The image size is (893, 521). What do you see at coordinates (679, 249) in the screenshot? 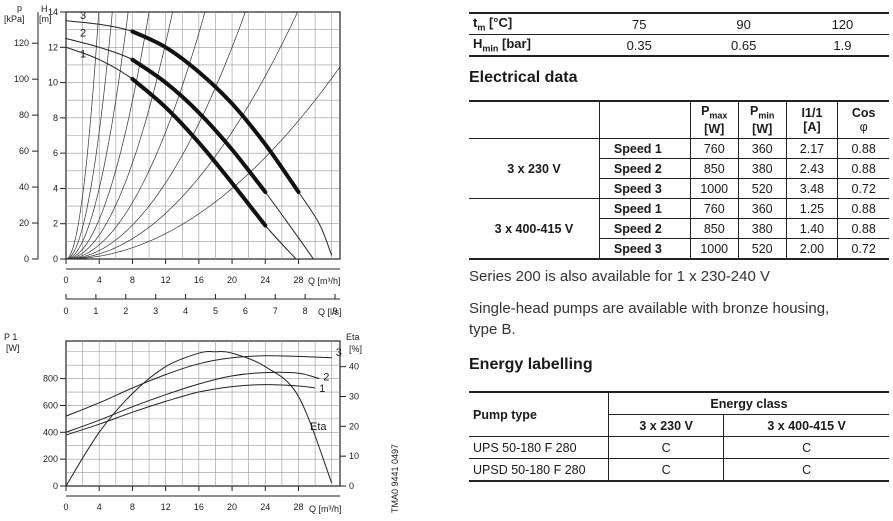
I see `table-row: Speed 3 1000 520 2.00 0.72` at bounding box center [679, 249].